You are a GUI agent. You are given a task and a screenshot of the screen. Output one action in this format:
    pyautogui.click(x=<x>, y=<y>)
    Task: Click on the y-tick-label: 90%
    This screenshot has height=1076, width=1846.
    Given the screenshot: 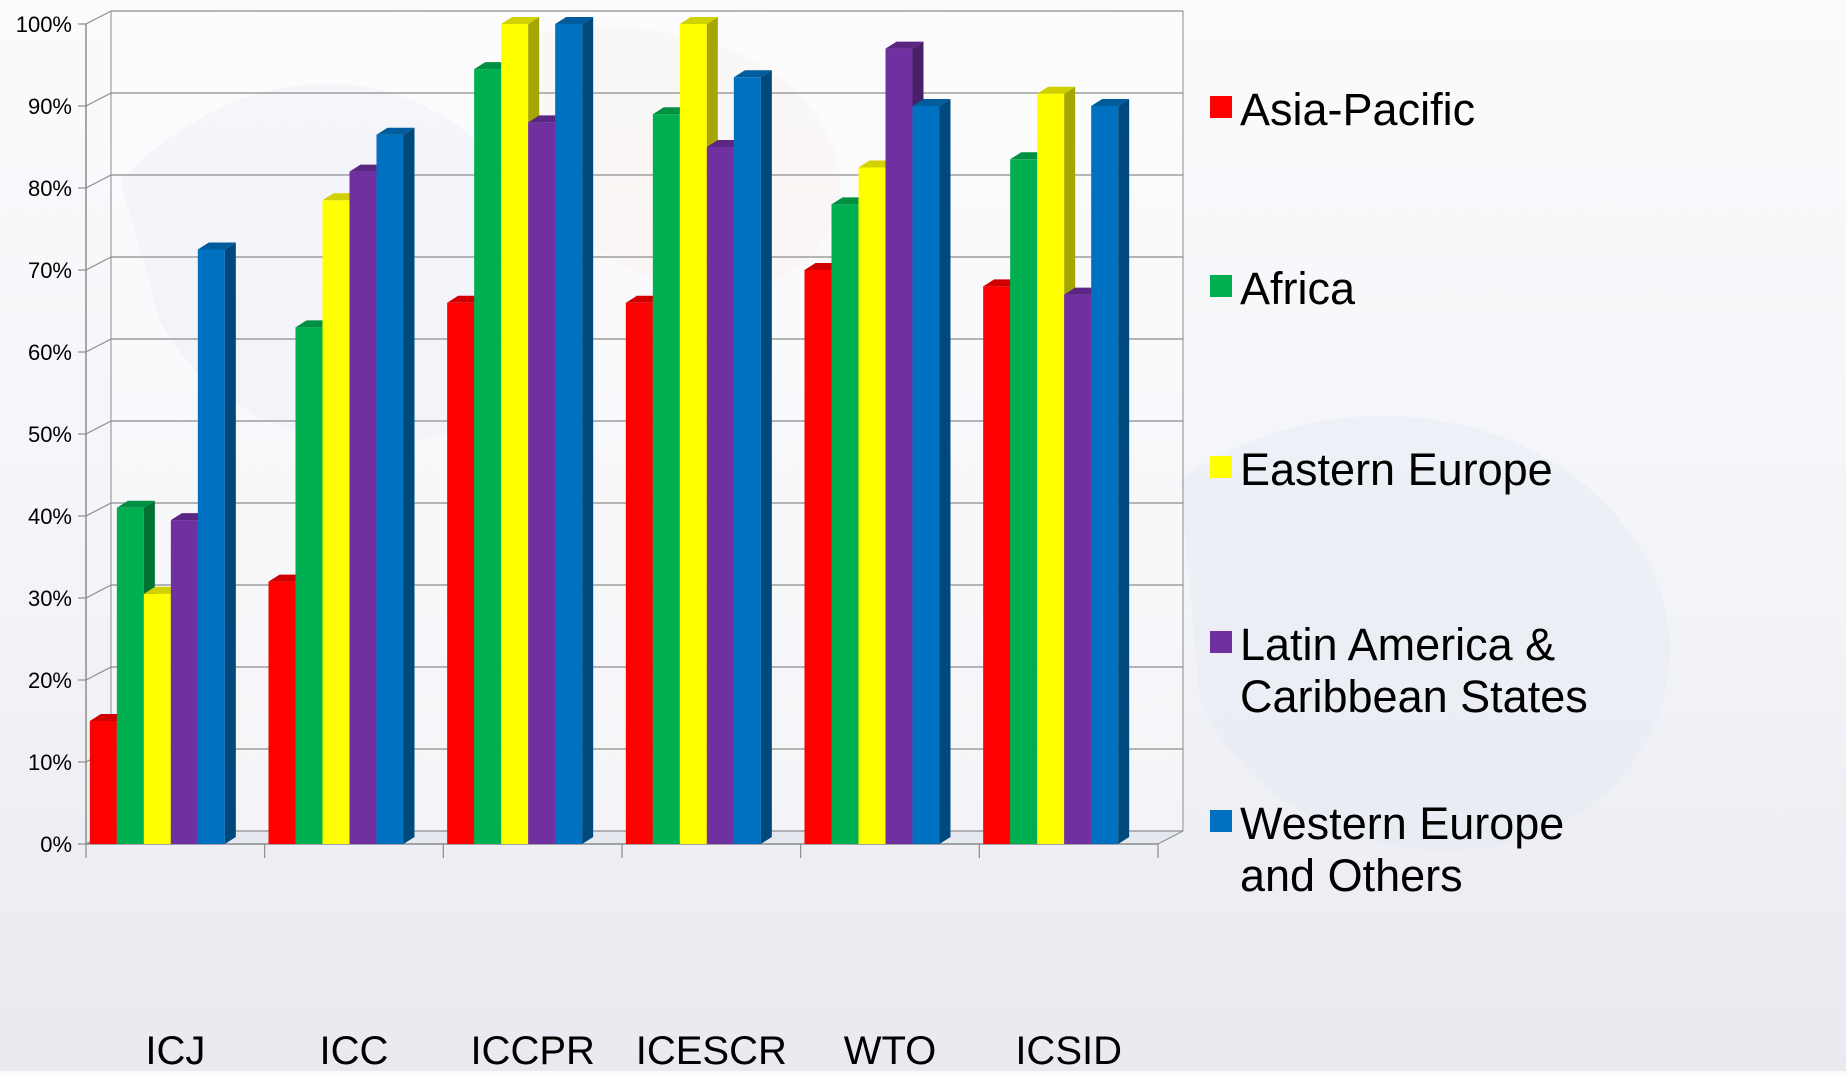 What is the action you would take?
    pyautogui.click(x=50, y=106)
    